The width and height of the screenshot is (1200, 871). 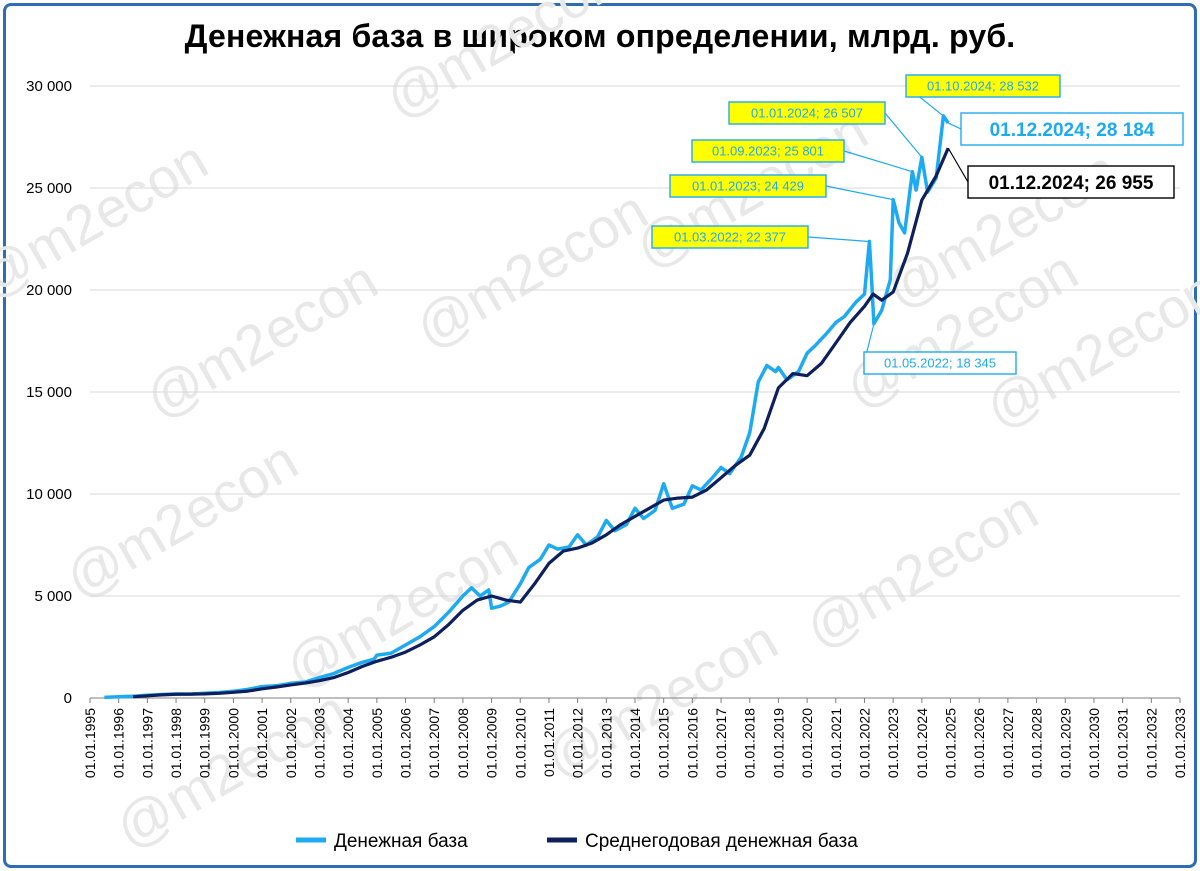 What do you see at coordinates (1037, 743) in the screenshot?
I see `x-tick-label: 01.01.2028` at bounding box center [1037, 743].